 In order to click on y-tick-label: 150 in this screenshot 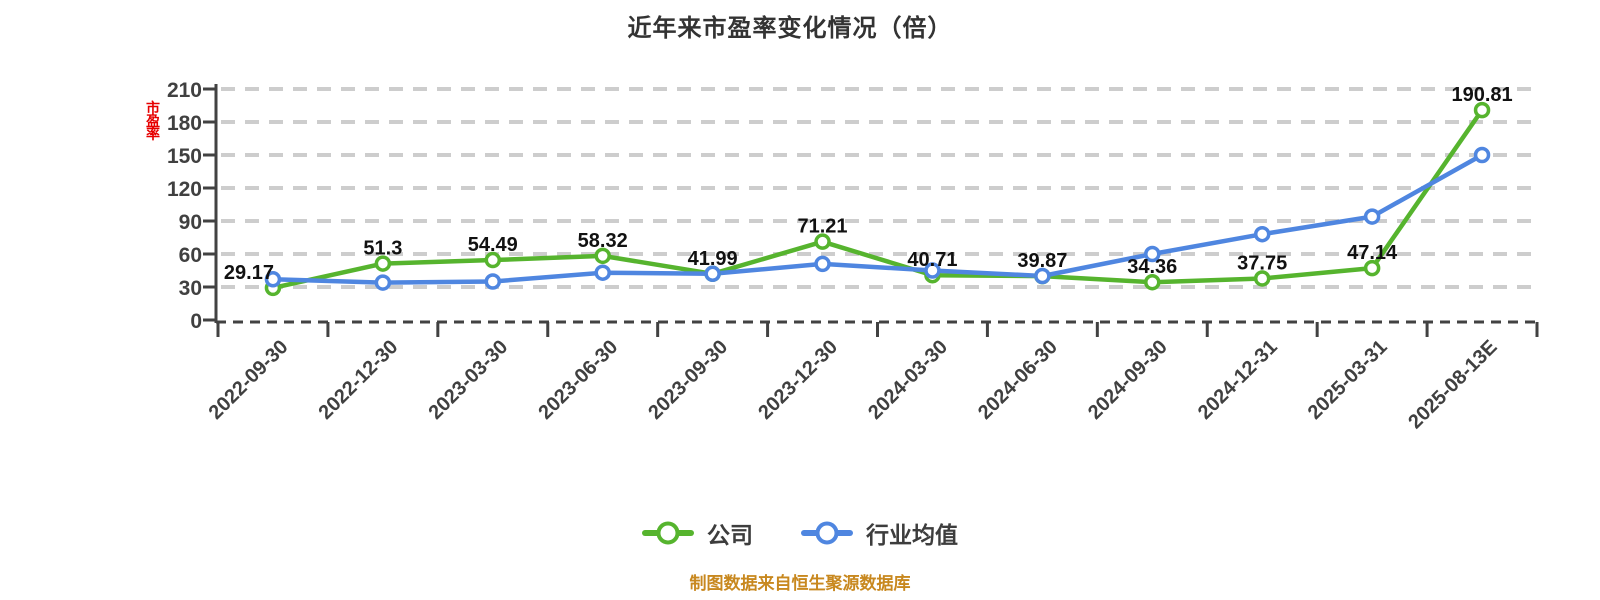, I will do `click(184, 156)`.